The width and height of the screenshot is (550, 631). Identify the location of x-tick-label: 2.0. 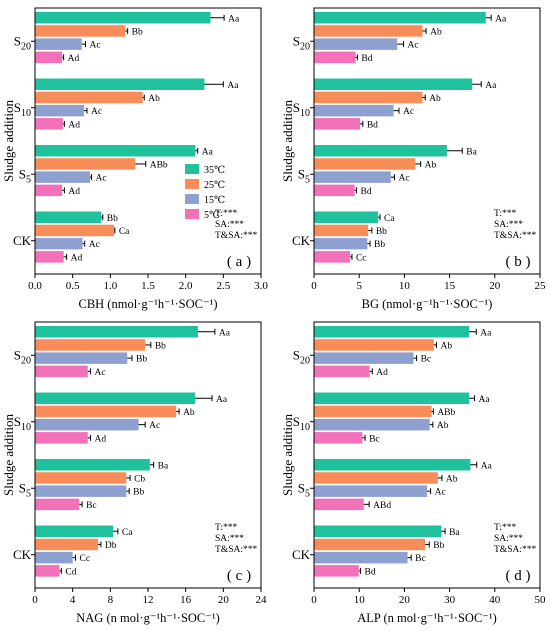
(186, 286).